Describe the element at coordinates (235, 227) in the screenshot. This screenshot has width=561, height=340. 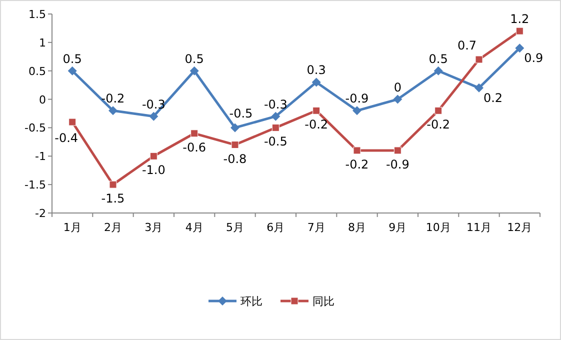
I see `x-tick-label: 5月` at that location.